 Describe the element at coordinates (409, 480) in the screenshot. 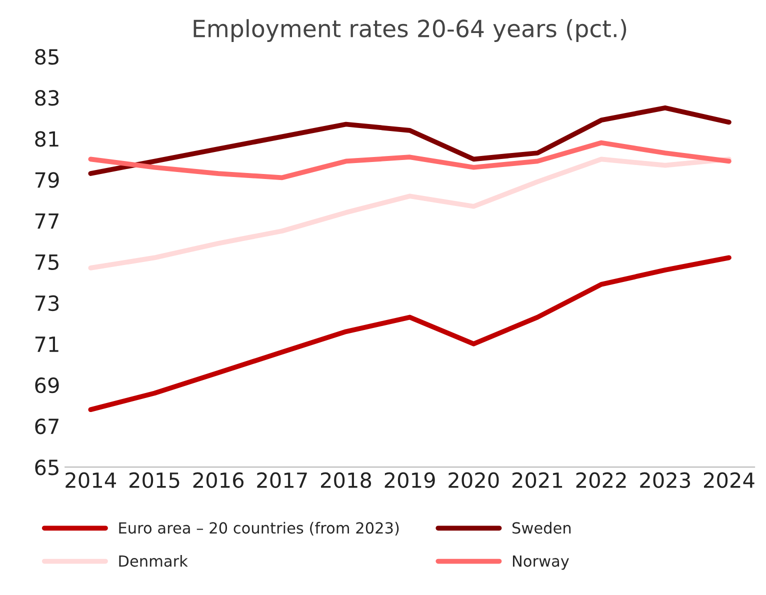

I see `x-tick-label: 2019` at that location.